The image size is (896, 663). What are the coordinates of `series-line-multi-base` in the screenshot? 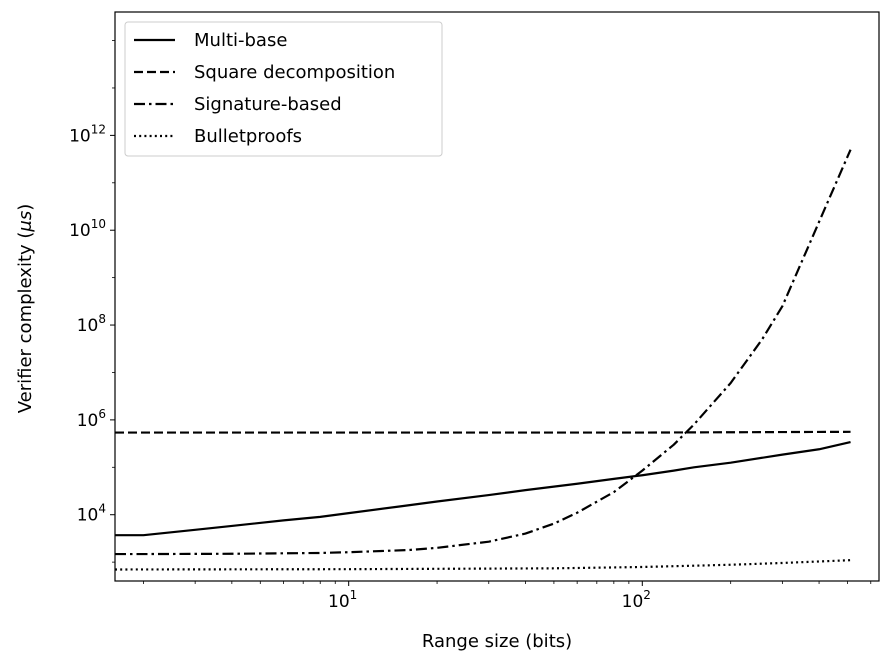 It's located at (483, 489).